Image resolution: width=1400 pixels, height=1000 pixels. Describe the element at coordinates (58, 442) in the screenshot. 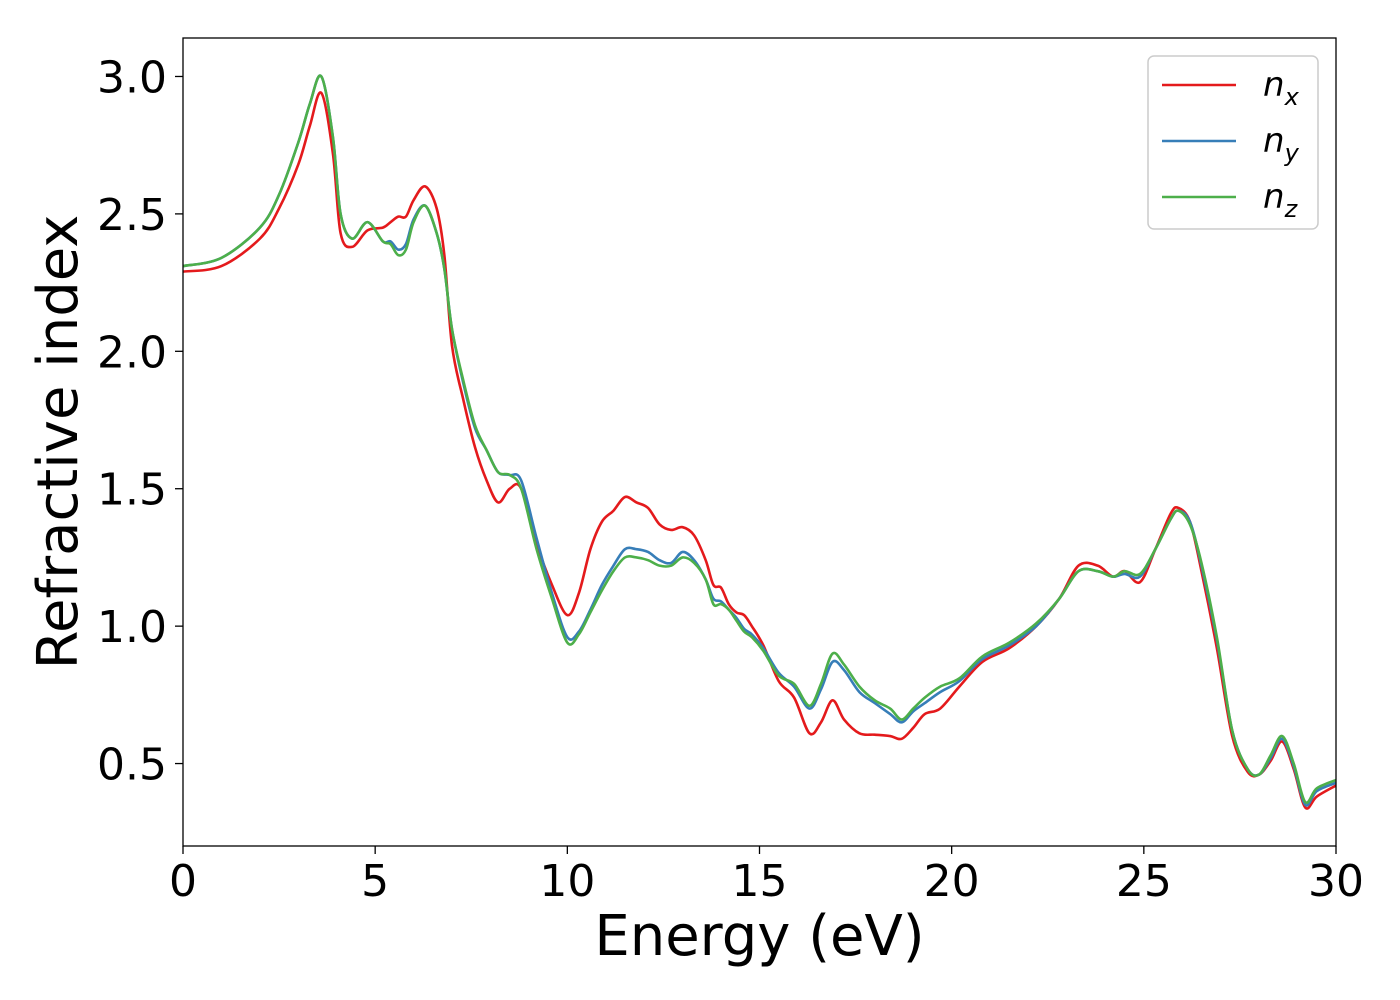

I see `y-axis-label: Refractive index` at that location.